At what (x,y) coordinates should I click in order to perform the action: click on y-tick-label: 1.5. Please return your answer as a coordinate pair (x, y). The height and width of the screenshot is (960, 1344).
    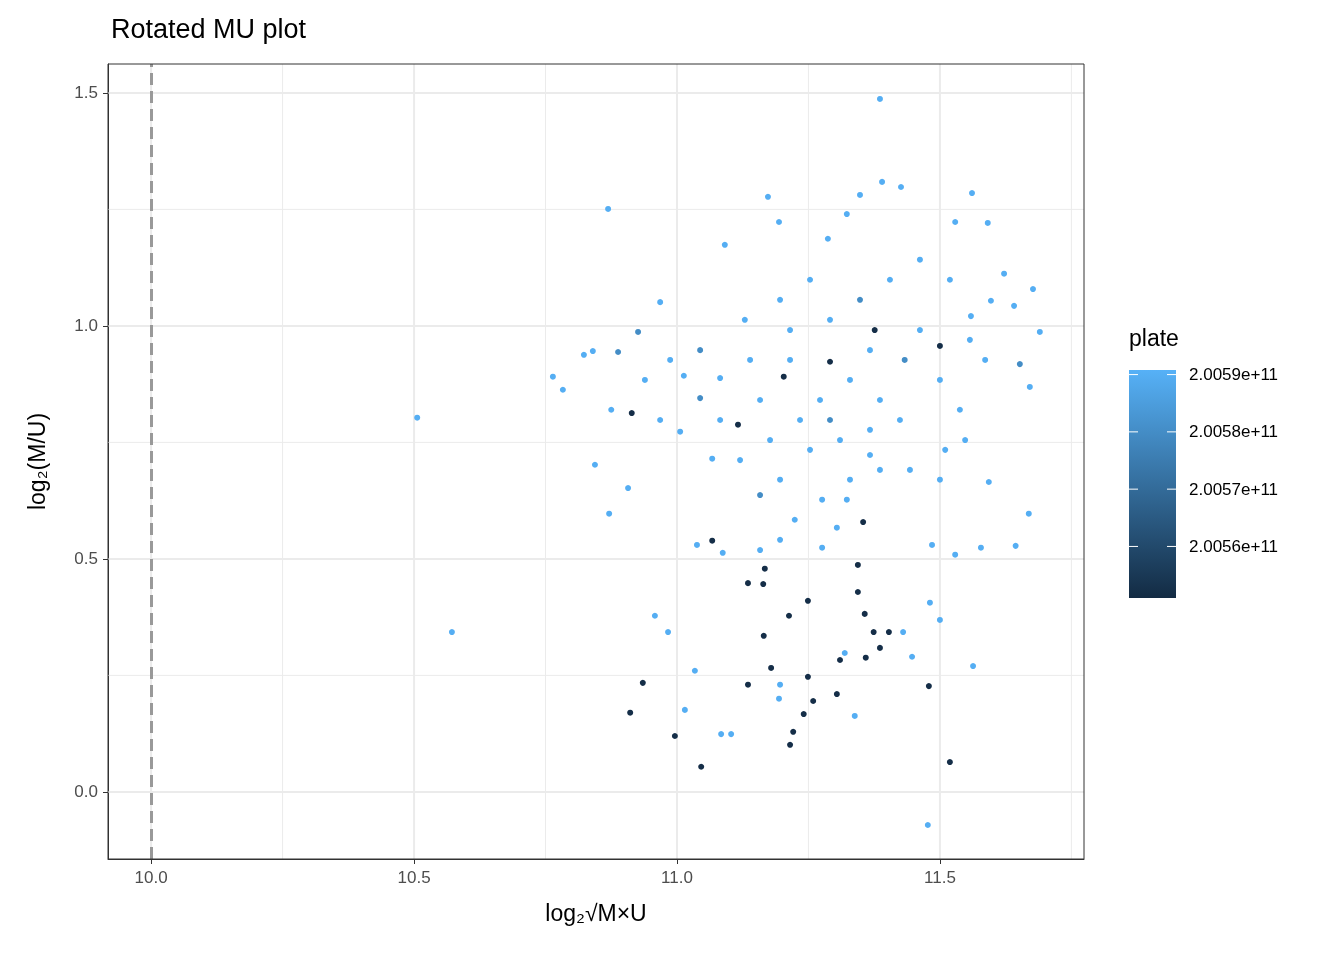
    Looking at the image, I should click on (86, 93).